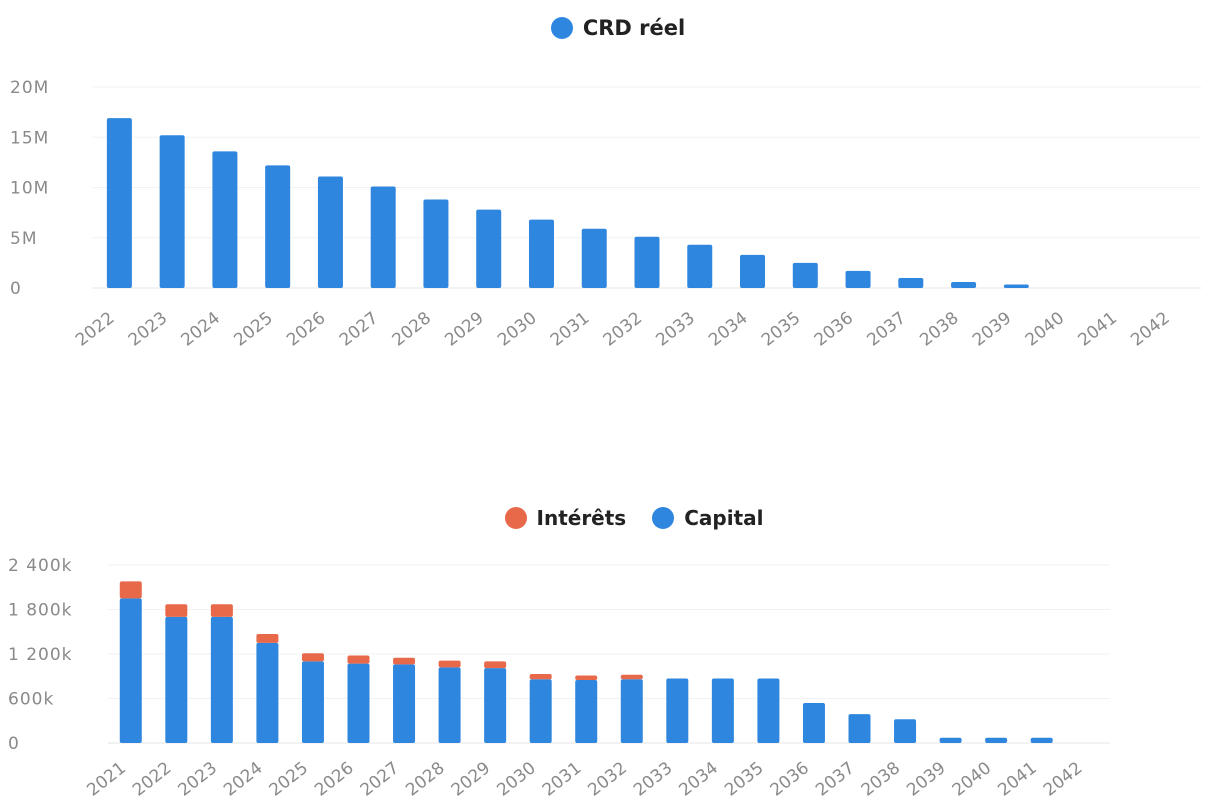 This screenshot has height=811, width=1208. What do you see at coordinates (130, 670) in the screenshot?
I see `bar-capital-2021` at bounding box center [130, 670].